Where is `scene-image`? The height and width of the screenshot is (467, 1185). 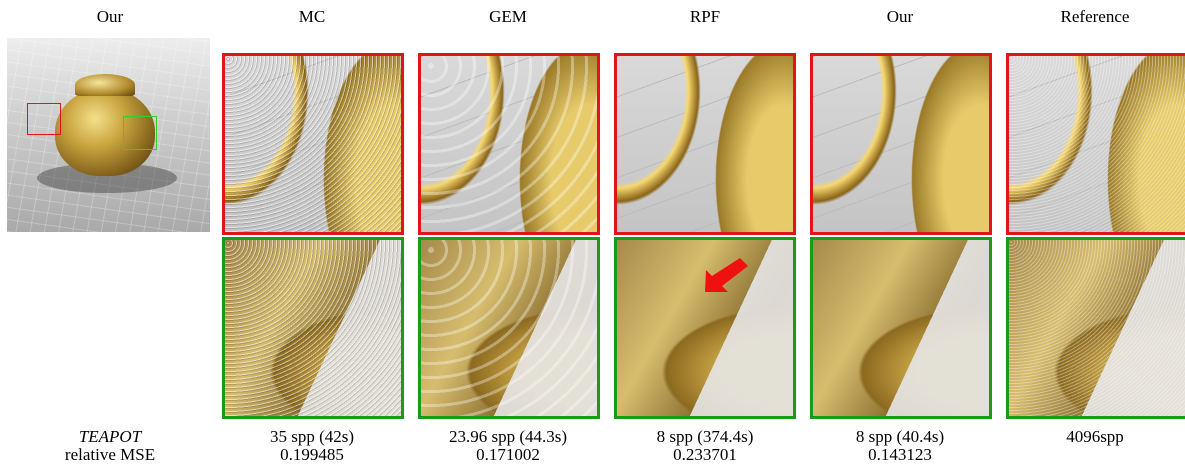 scene-image is located at coordinates (108, 135).